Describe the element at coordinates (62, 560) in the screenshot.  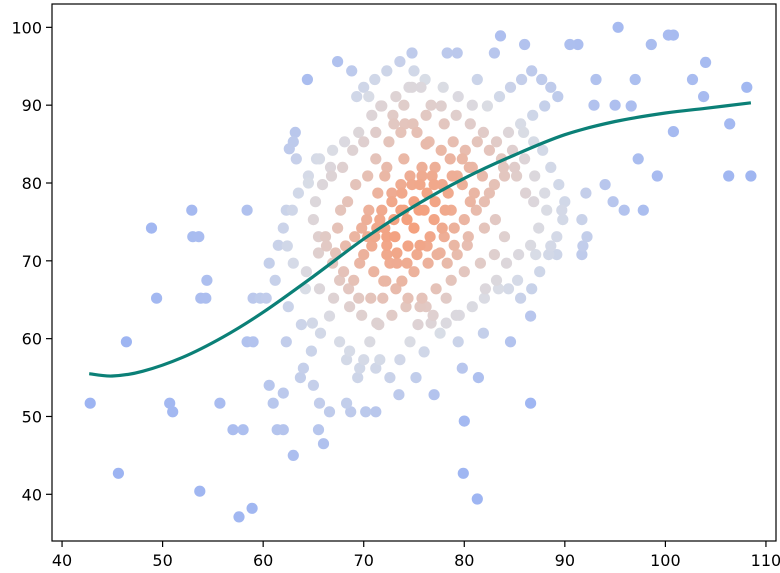
I see `x-tick-label: 40` at that location.